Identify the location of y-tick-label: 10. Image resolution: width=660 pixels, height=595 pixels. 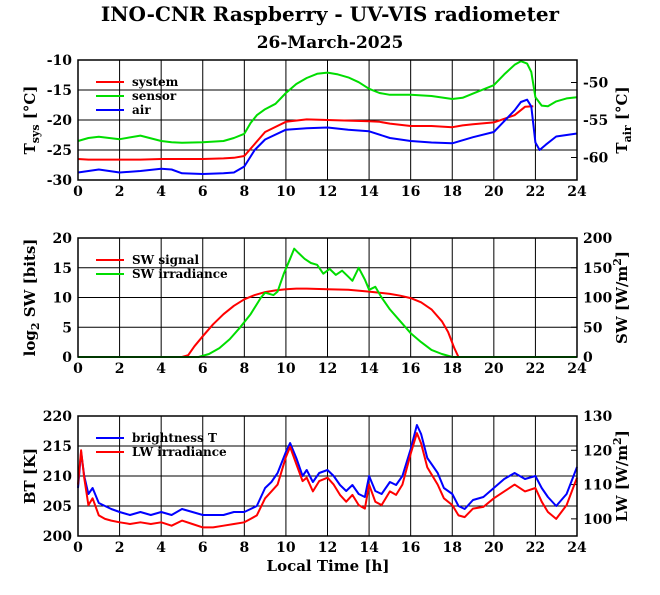
(63, 299).